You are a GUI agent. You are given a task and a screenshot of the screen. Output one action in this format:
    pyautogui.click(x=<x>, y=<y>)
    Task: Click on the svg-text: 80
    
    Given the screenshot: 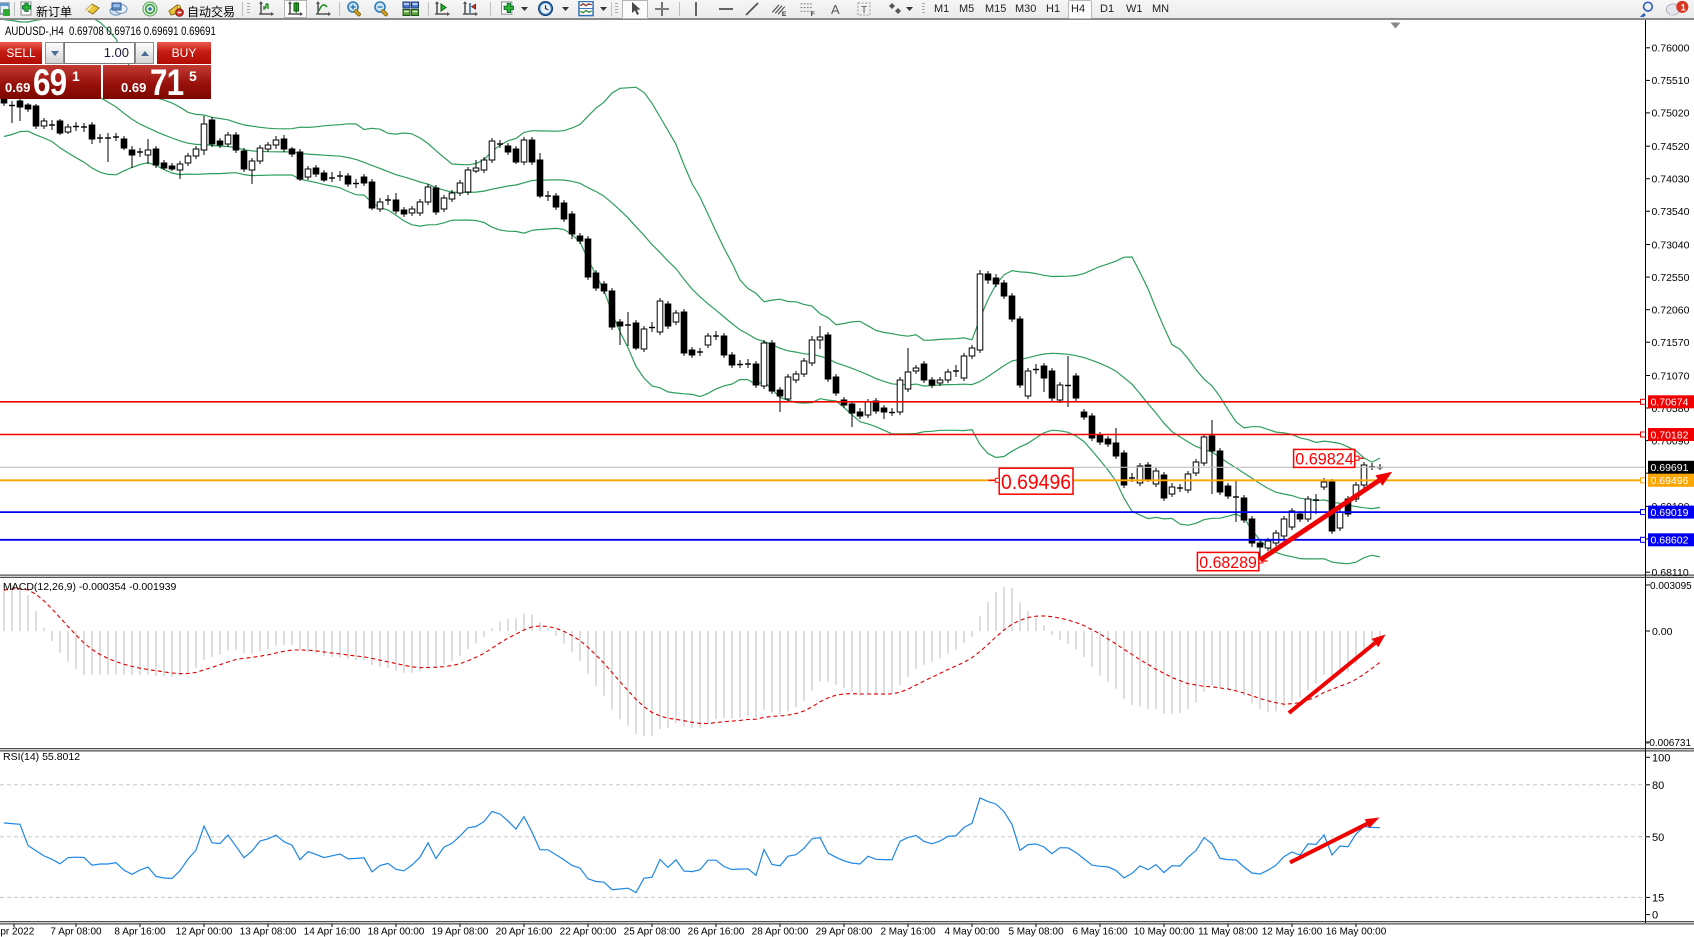 What is the action you would take?
    pyautogui.click(x=1658, y=786)
    